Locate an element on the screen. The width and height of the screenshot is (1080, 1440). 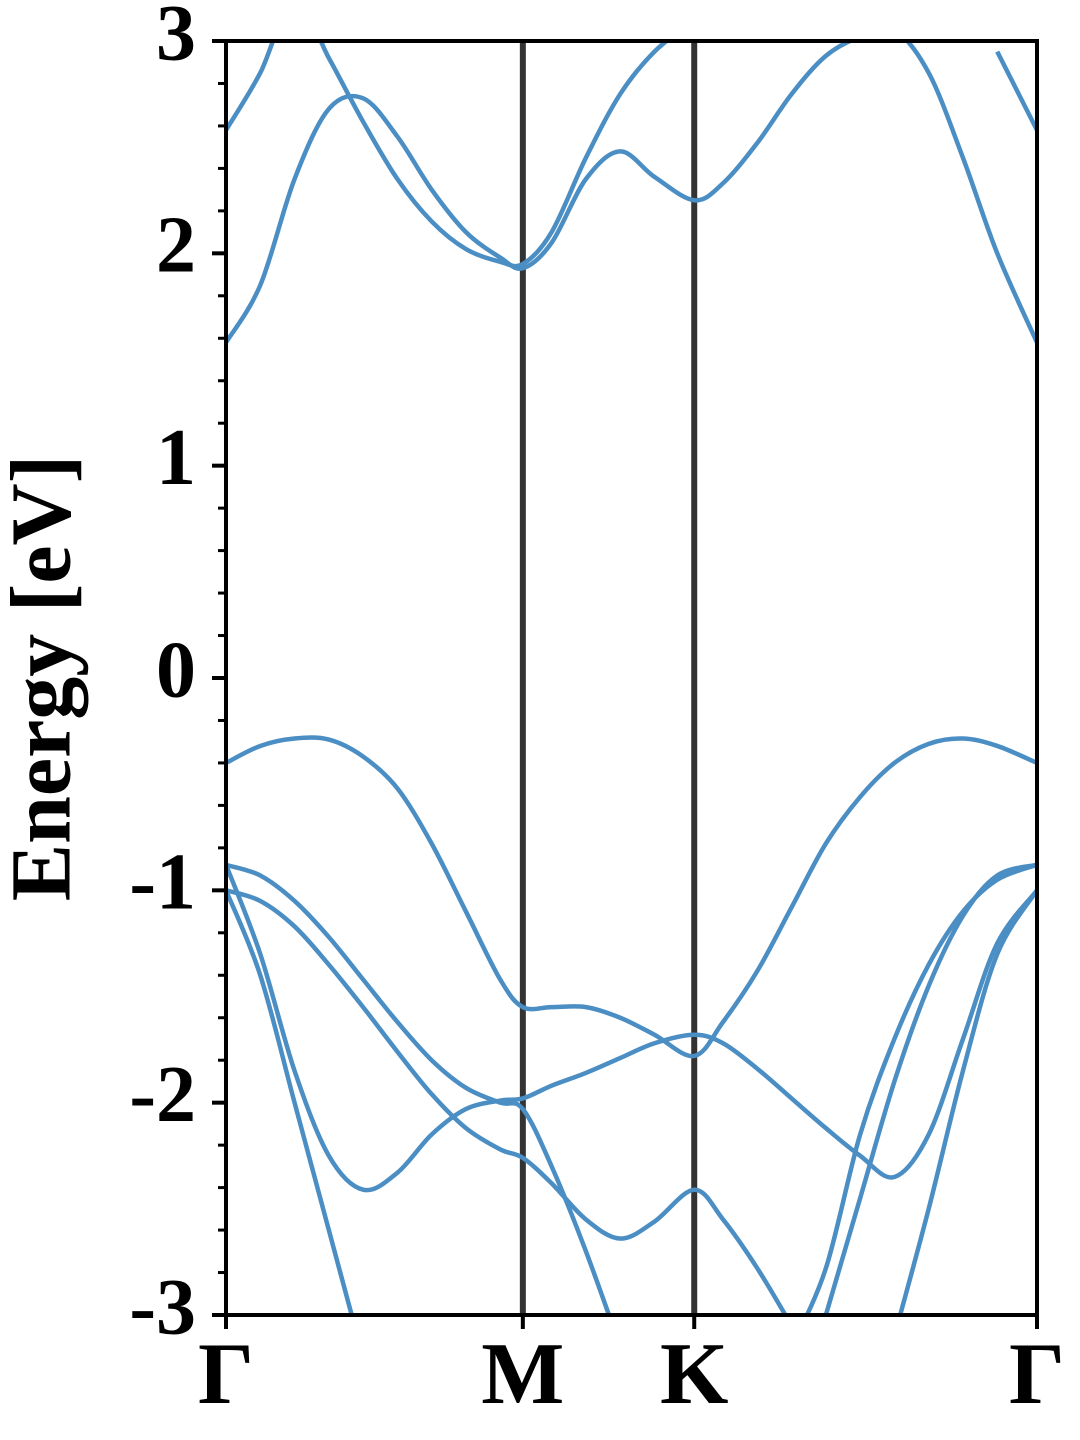
y-tick-label: 1 is located at coordinates (176, 458).